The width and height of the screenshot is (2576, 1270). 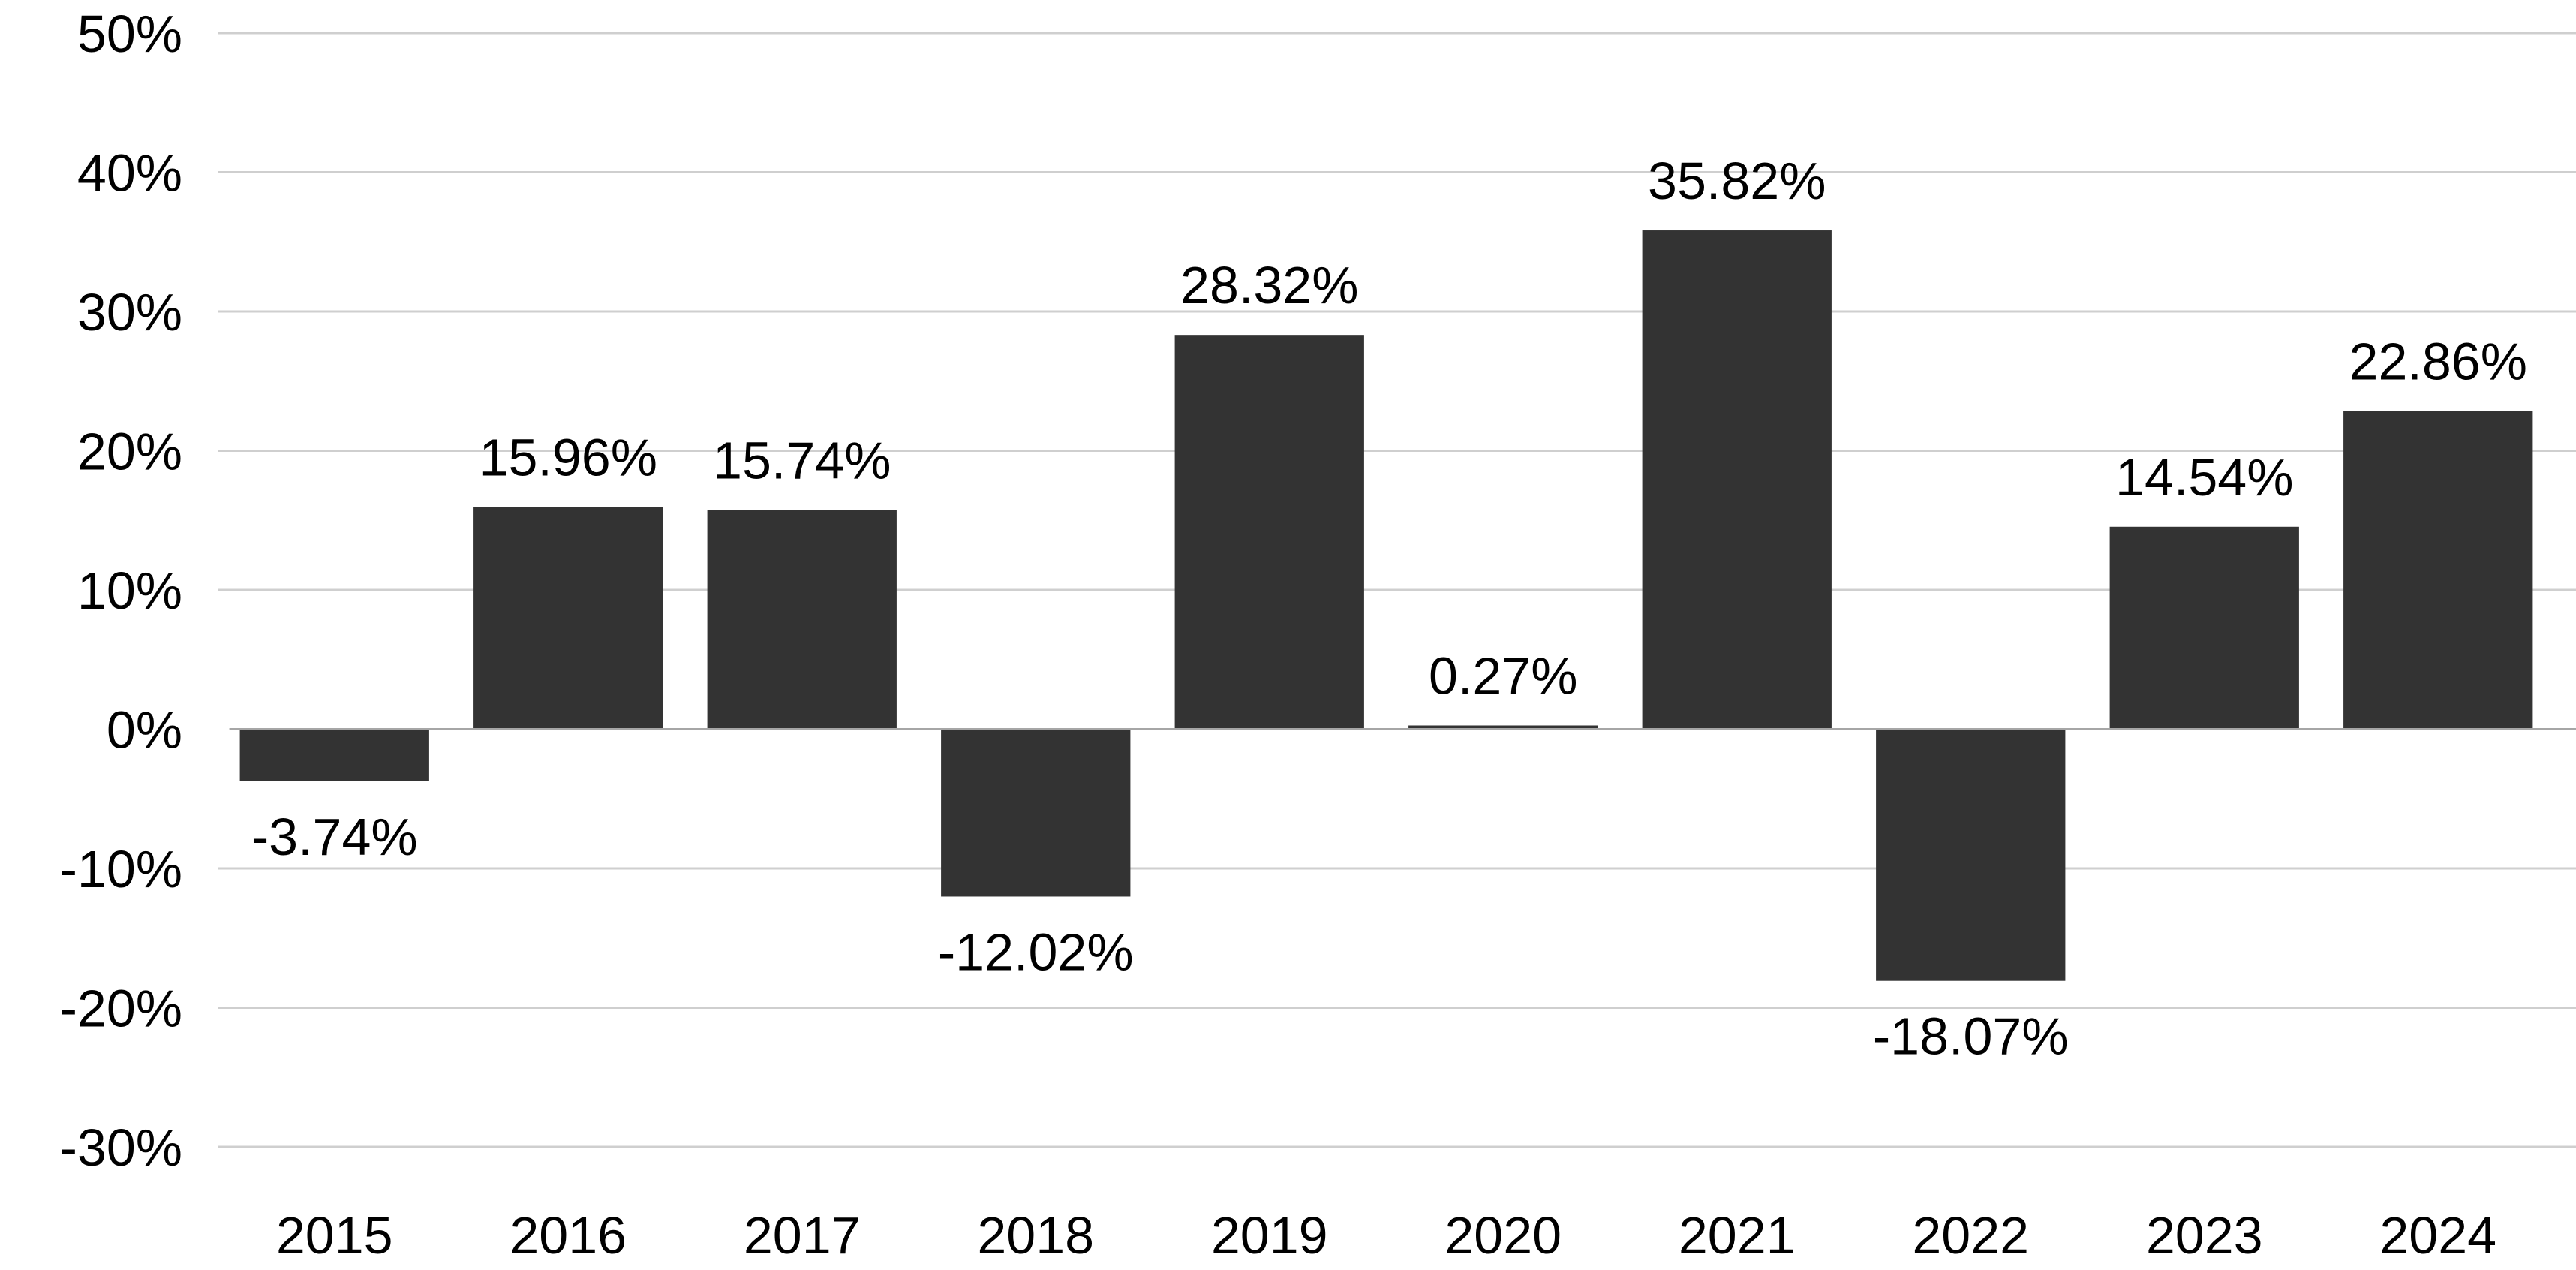 What do you see at coordinates (1386, 1235) in the screenshot?
I see `x-axis-tick-labels: 2015 2016 2017 2018 2019 2020 2021 2022 2023 2024` at bounding box center [1386, 1235].